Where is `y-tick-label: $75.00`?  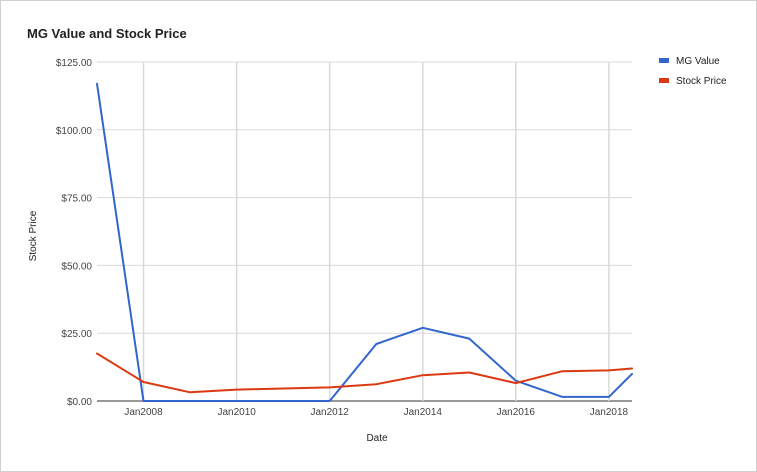
y-tick-label: $75.00 is located at coordinates (76, 199).